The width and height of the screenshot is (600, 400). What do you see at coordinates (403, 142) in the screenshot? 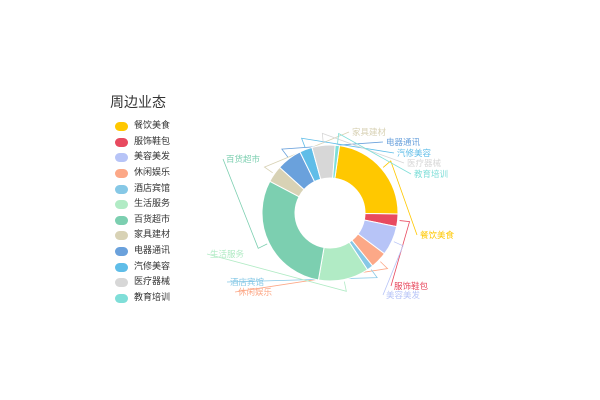
I see `slice-label: 电器通讯` at bounding box center [403, 142].